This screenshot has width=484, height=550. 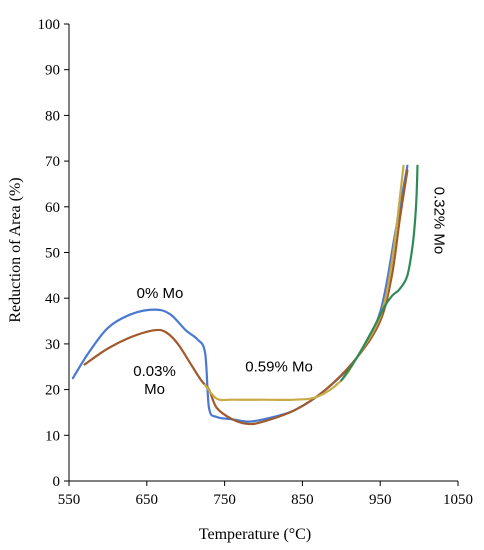 I want to click on x-tick-label: 750, so click(x=224, y=500).